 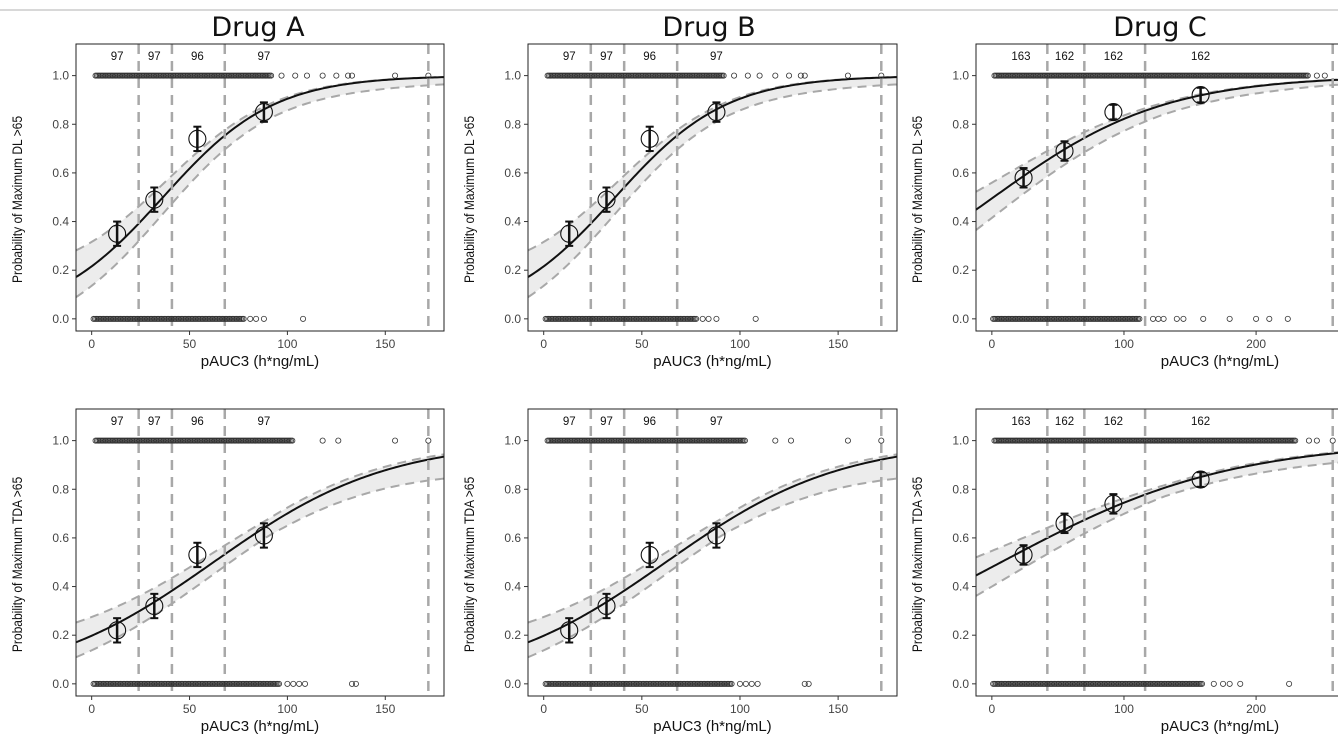 What do you see at coordinates (1256, 709) in the screenshot?
I see `x-tick-label: 200` at bounding box center [1256, 709].